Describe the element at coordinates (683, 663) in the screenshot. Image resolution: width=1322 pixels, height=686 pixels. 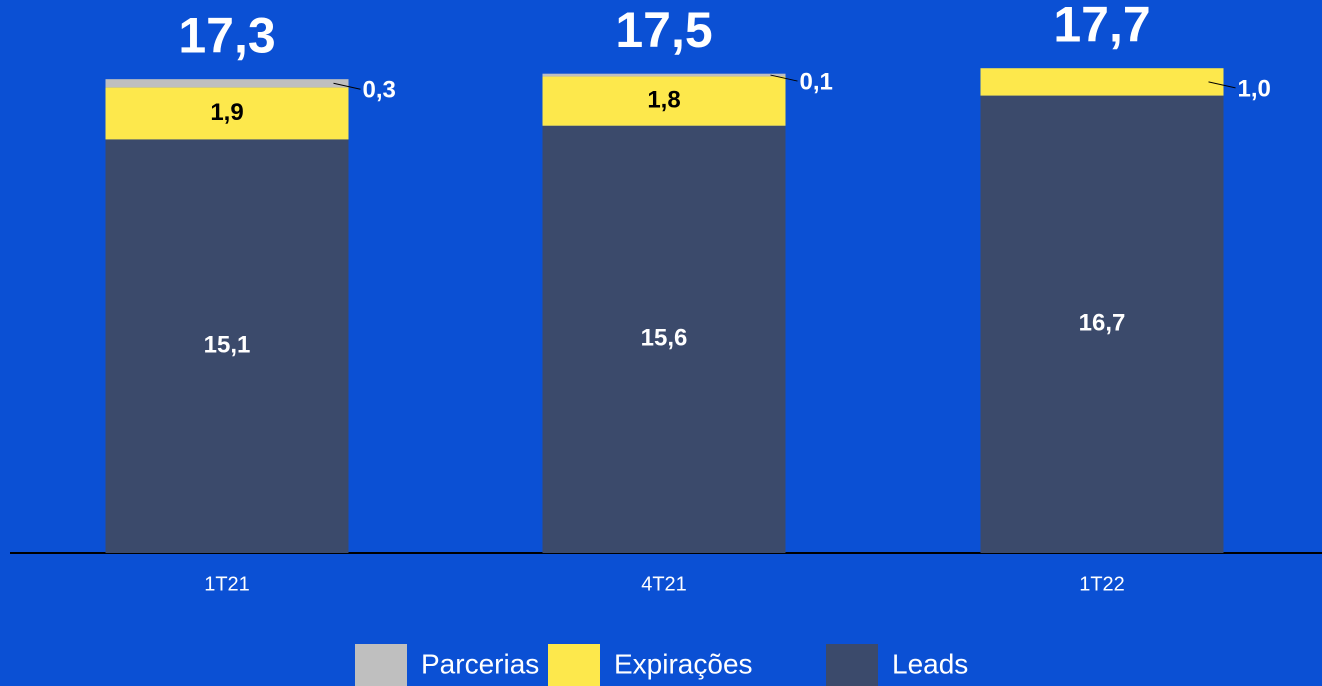
I see `legend-label: Expirações` at that location.